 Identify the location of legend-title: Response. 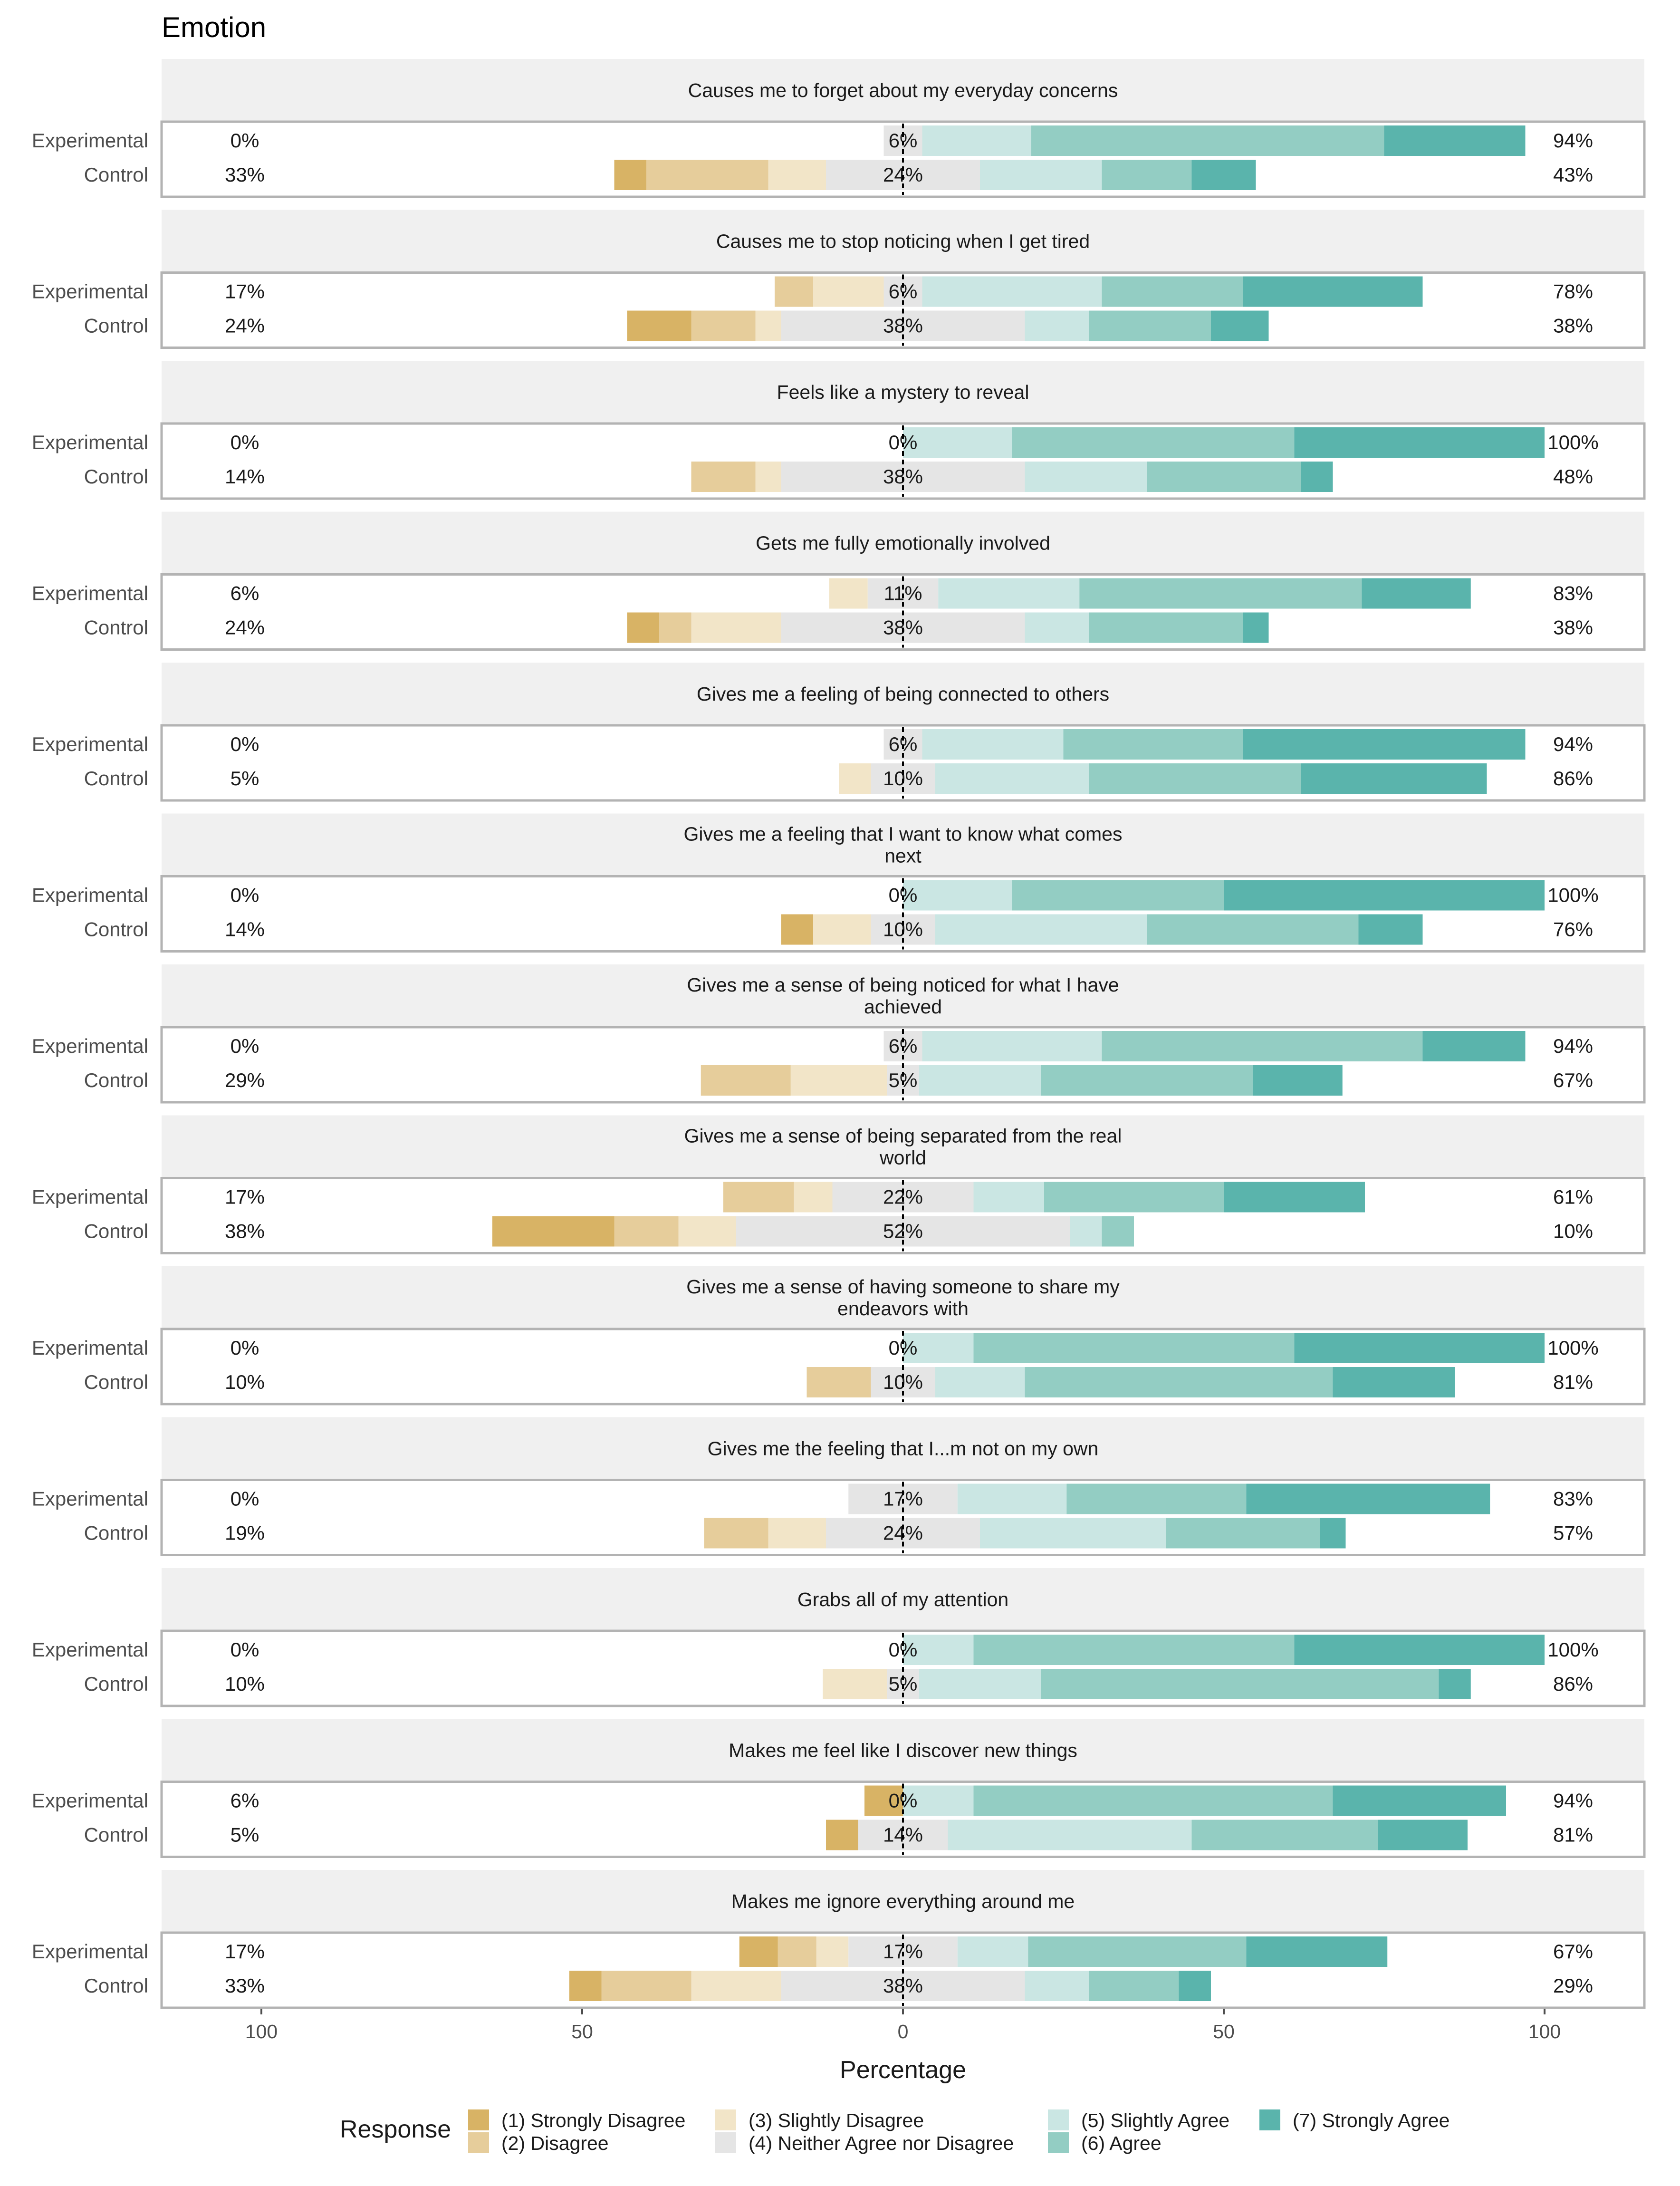
(395, 2129).